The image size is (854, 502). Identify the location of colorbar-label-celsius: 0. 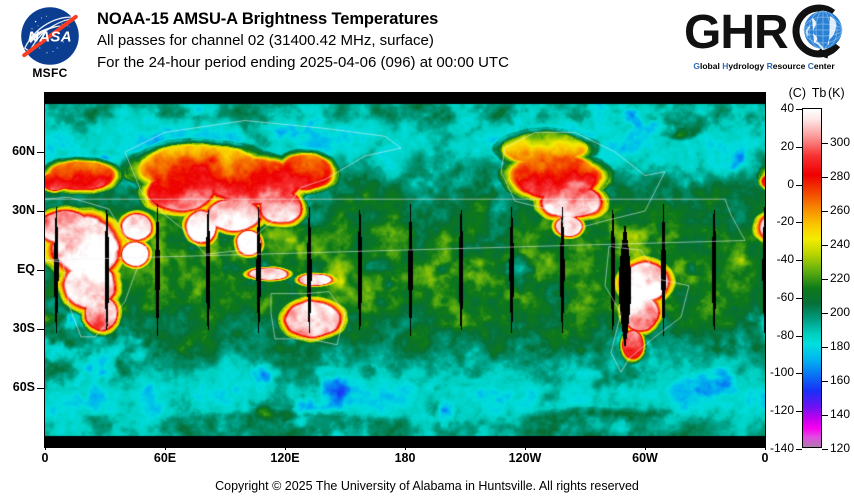
(790, 183).